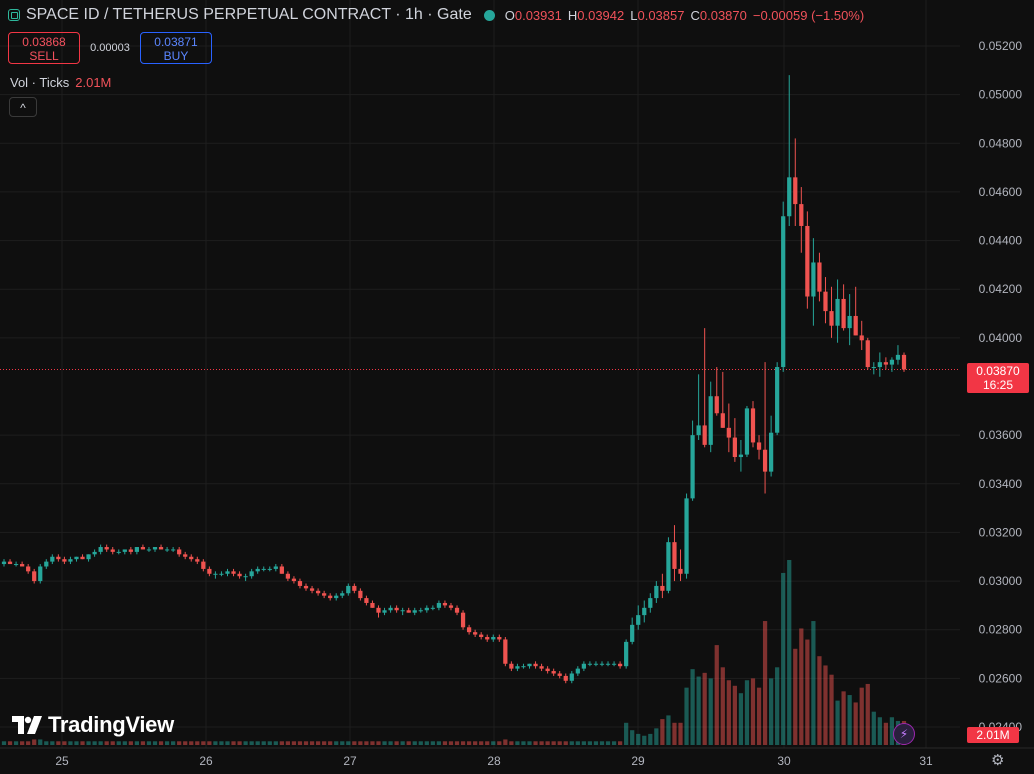 Image resolution: width=1034 pixels, height=774 pixels. Describe the element at coordinates (176, 42) in the screenshot. I see `buy-price: 0.03871` at that location.